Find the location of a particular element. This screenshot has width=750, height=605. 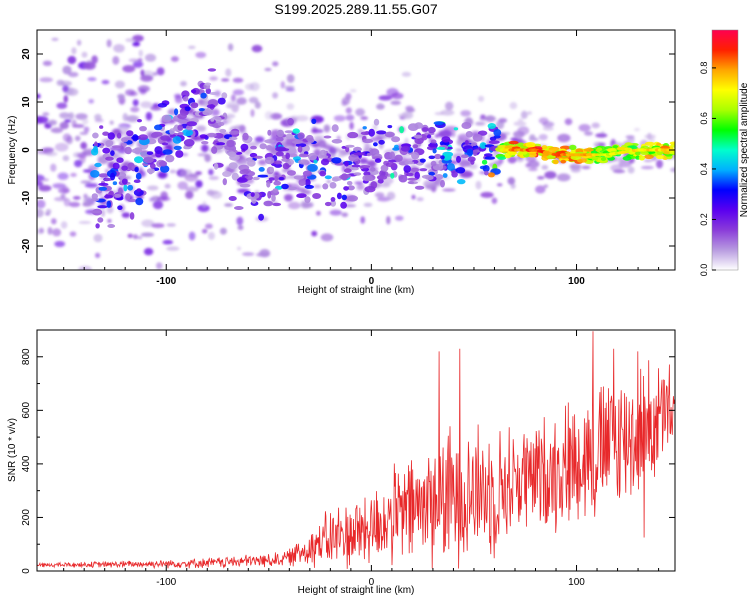

colorbar-tick-label: 0.8 is located at coordinates (704, 68).